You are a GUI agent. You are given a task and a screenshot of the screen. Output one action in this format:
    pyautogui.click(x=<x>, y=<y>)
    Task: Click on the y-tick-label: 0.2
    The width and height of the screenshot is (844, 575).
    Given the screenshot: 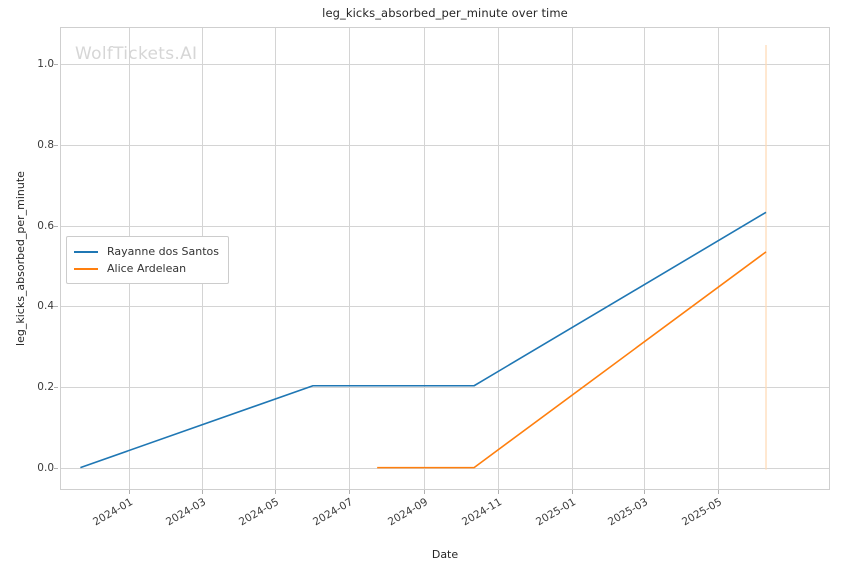 What is the action you would take?
    pyautogui.click(x=45, y=386)
    